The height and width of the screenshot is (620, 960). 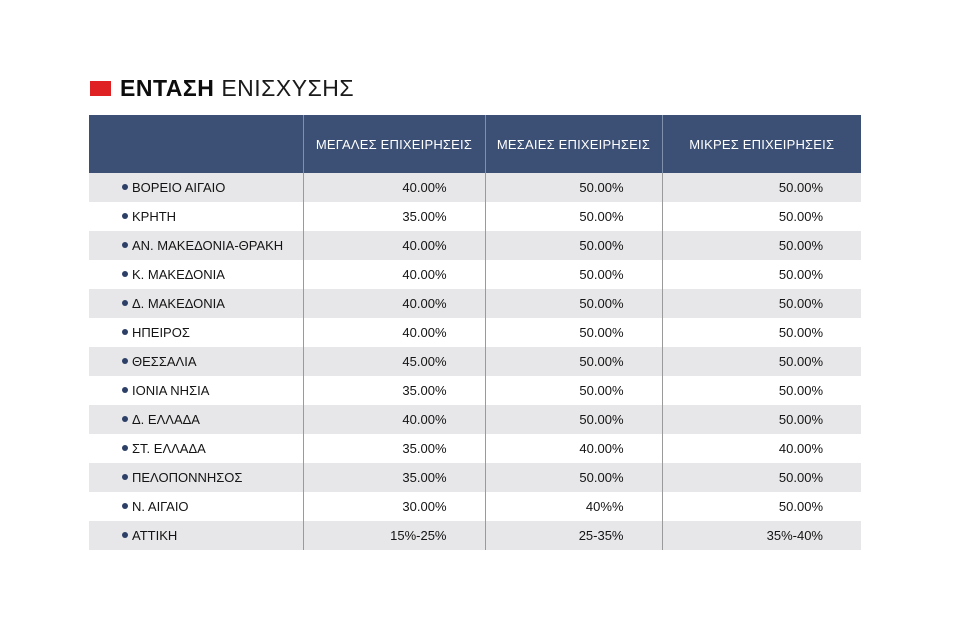 What do you see at coordinates (154, 216) in the screenshot?
I see `region-label: ΚΡΗΤΗ` at bounding box center [154, 216].